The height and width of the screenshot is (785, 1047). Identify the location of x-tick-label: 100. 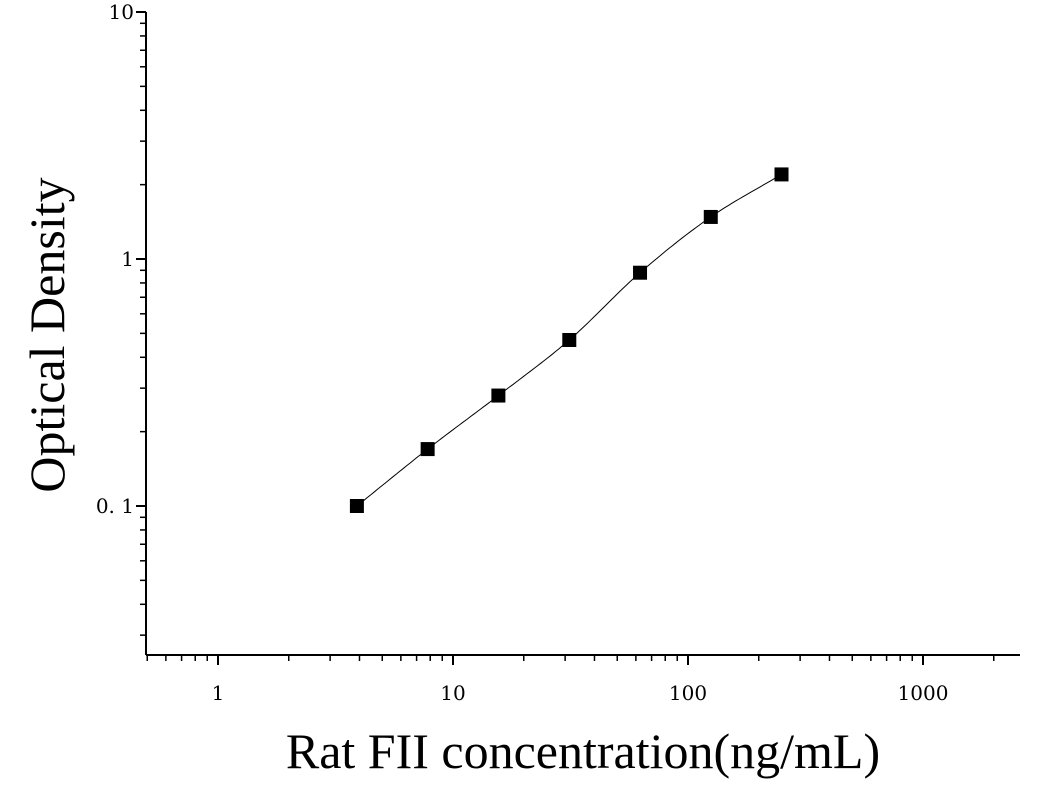
(688, 693).